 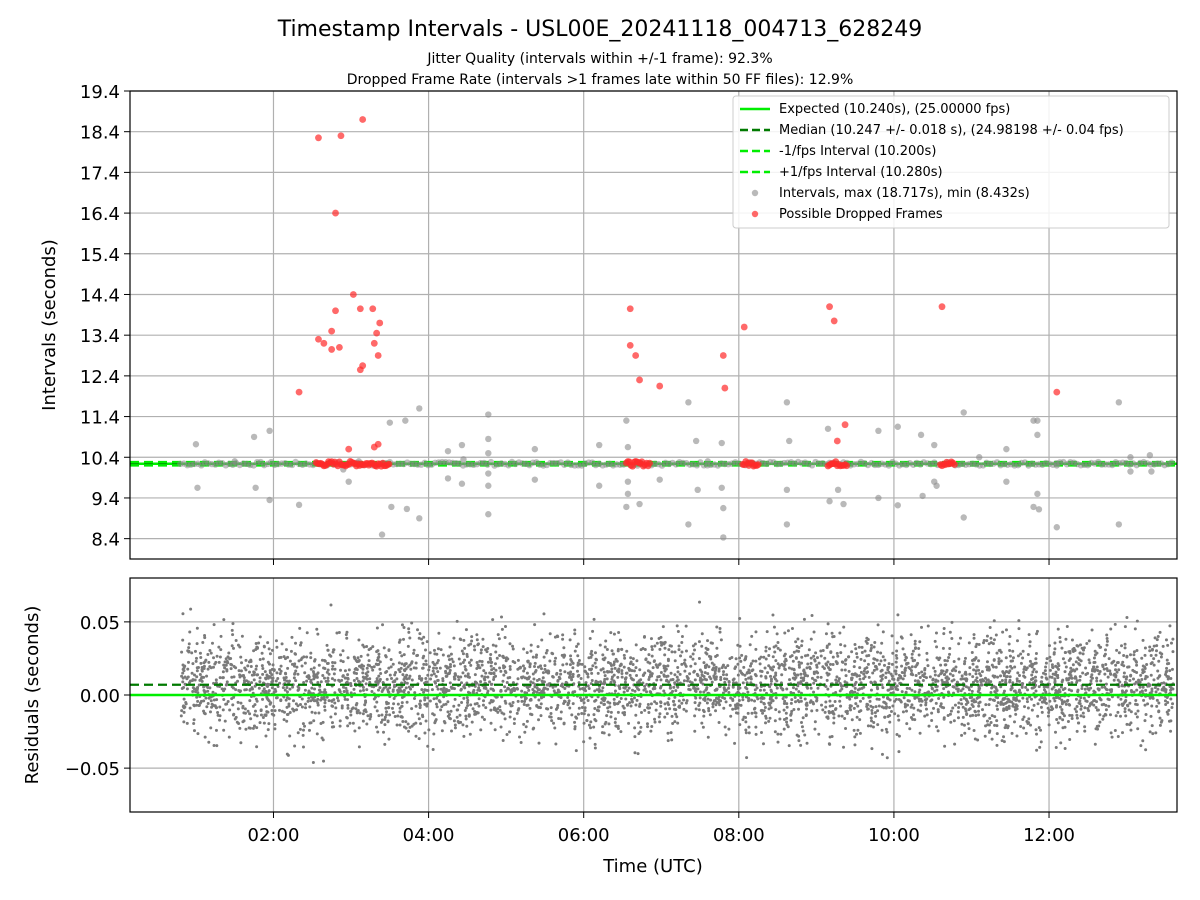 What do you see at coordinates (951, 162) in the screenshot?
I see `legend-box` at bounding box center [951, 162].